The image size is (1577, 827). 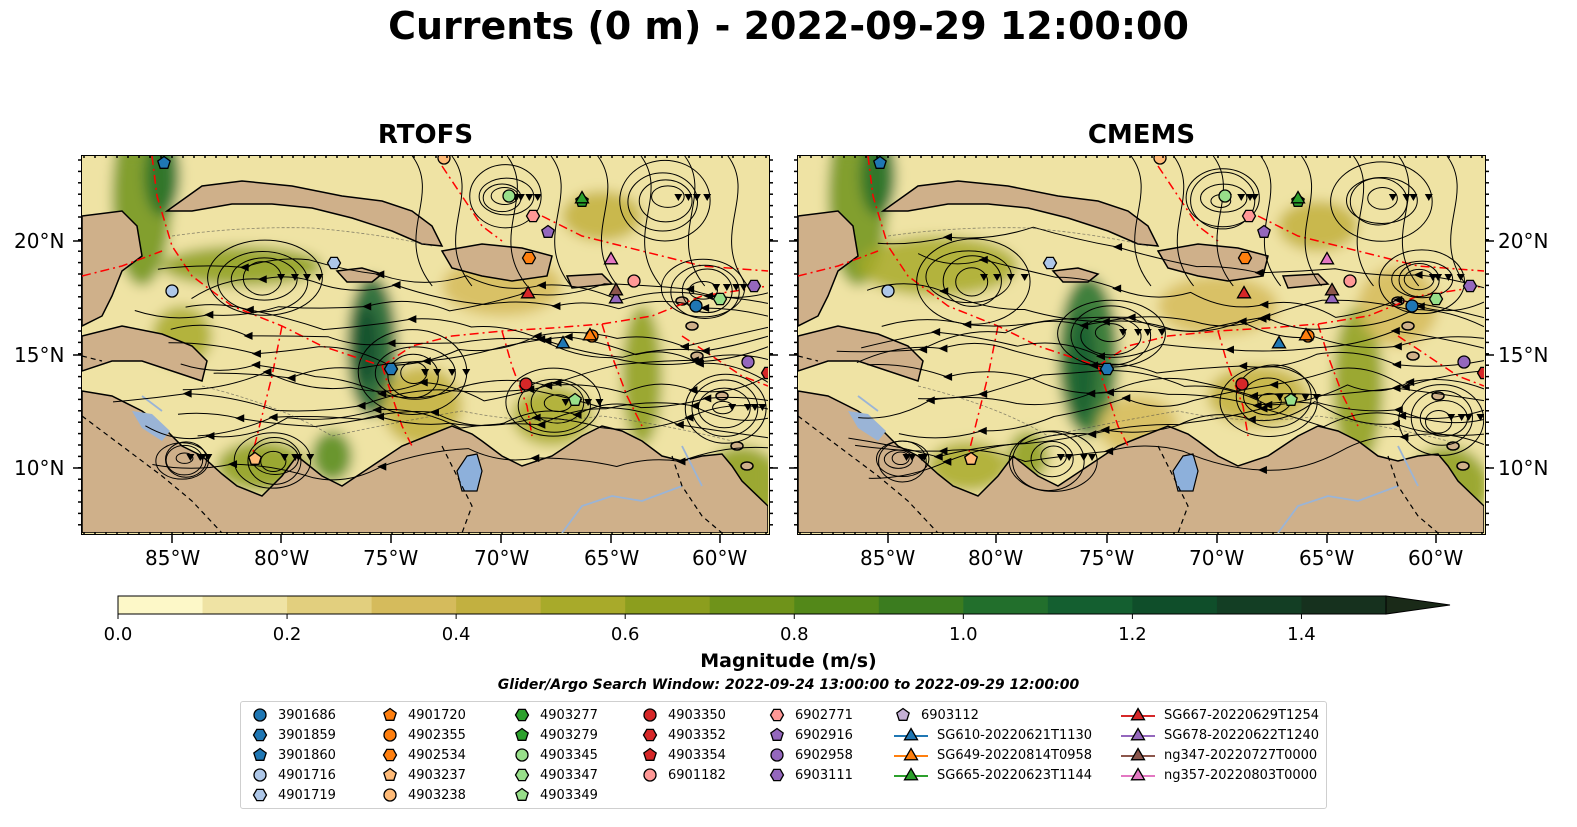 What do you see at coordinates (794, 634) in the screenshot?
I see `colorbar-tick-label: 0.8` at bounding box center [794, 634].